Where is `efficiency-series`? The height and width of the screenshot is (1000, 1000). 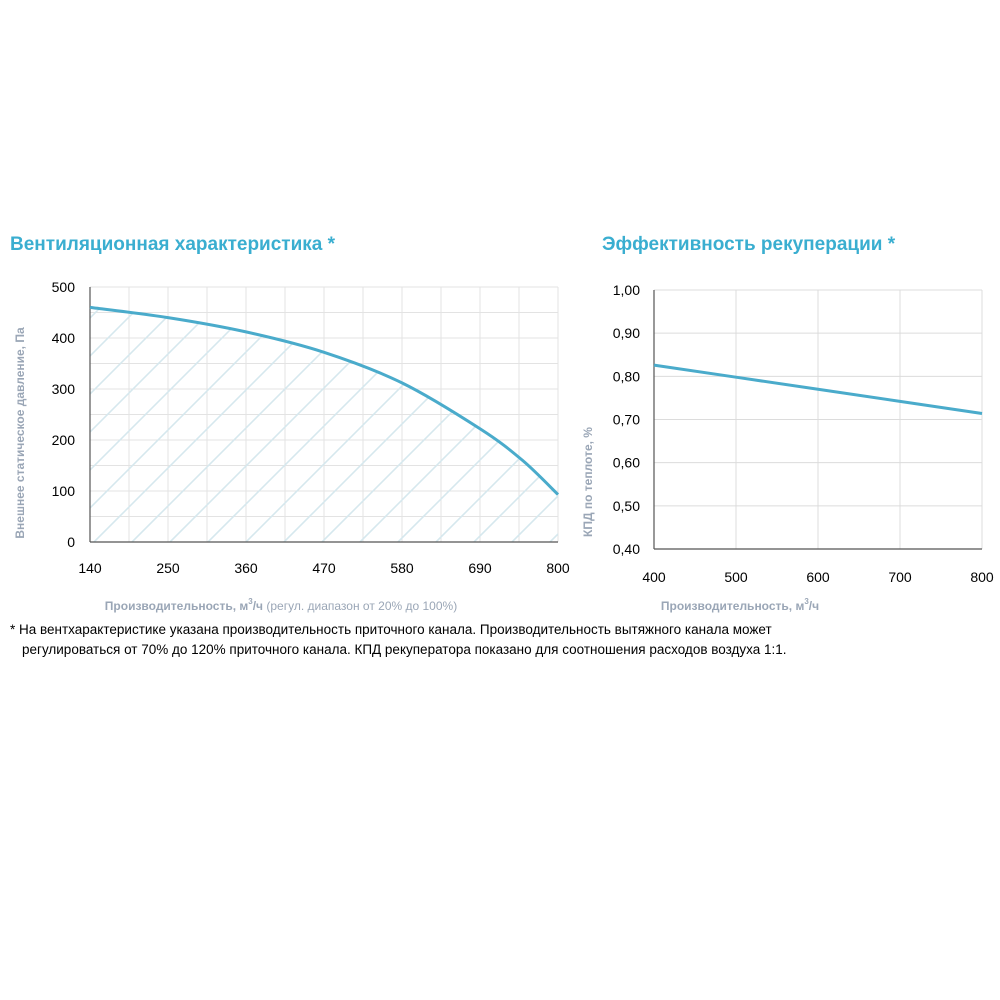 efficiency-series is located at coordinates (818, 389).